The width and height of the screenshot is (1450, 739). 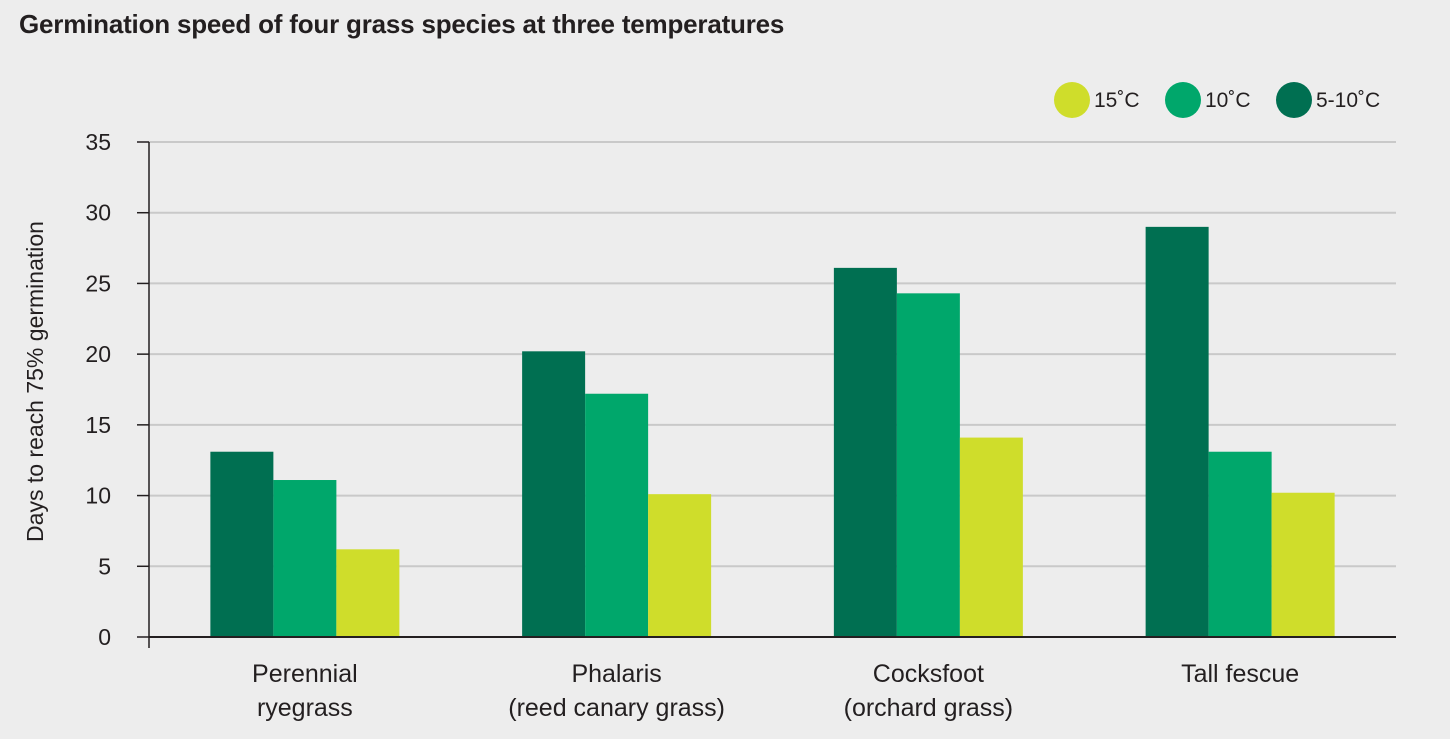 What do you see at coordinates (104, 637) in the screenshot?
I see `y-tick-label: 0` at bounding box center [104, 637].